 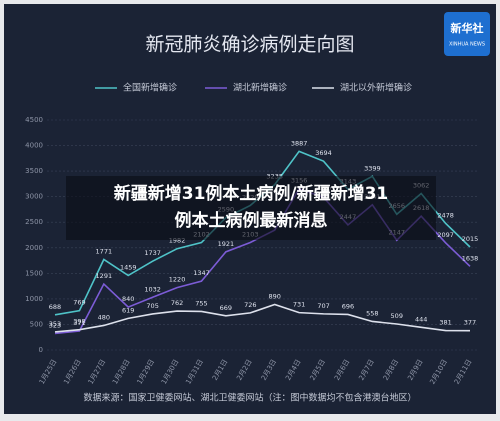 What do you see at coordinates (445, 215) in the screenshot?
I see `data-label: 2478` at bounding box center [445, 215].